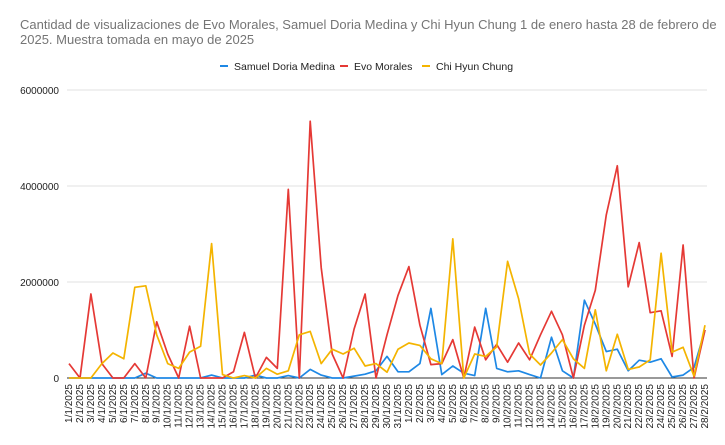 The image size is (725, 445). Describe the element at coordinates (486, 403) in the screenshot. I see `x-tick-label: 8/2/2025` at that location.